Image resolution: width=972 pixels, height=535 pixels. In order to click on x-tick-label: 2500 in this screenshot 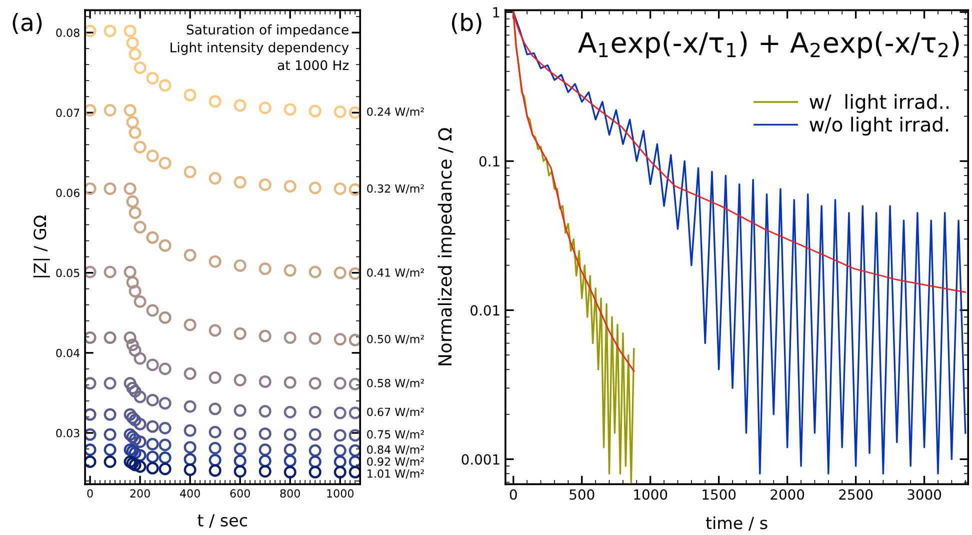, I will do `click(856, 494)`.